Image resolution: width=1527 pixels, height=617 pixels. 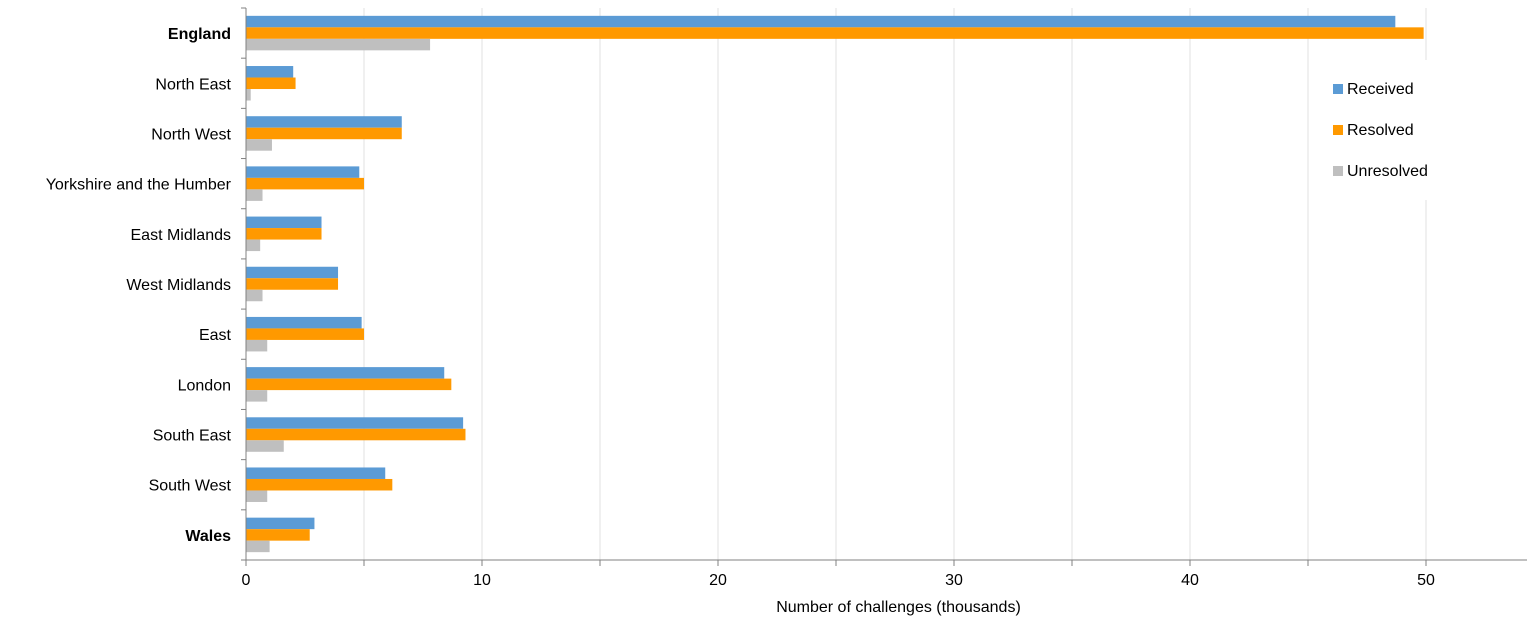 I want to click on legend-swatch-received, so click(x=1338, y=89).